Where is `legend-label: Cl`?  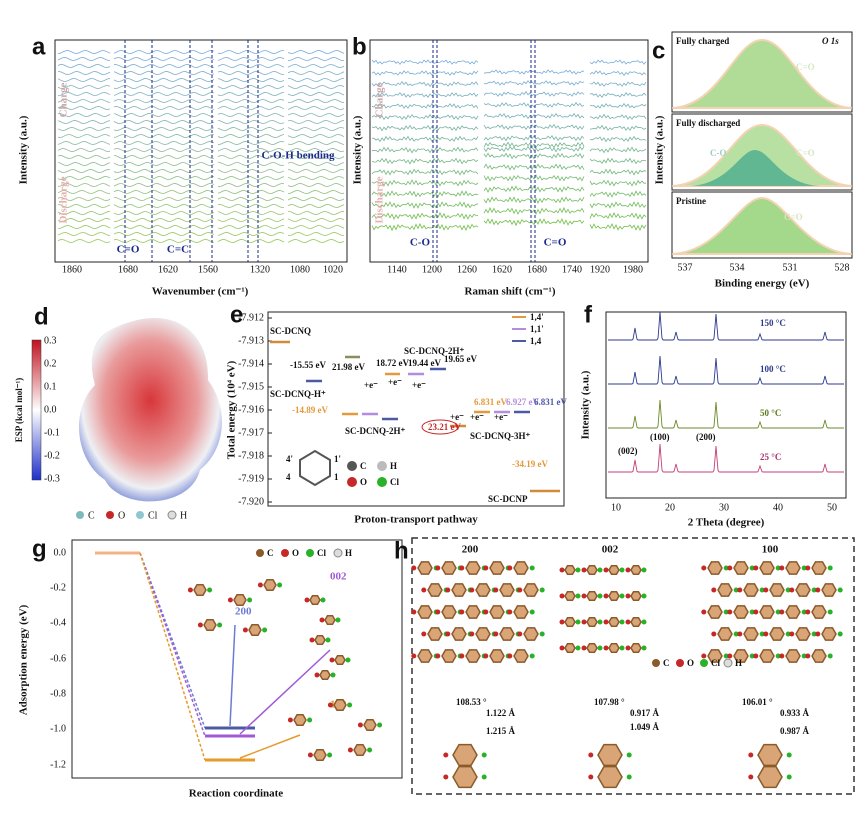
legend-label: Cl is located at coordinates (715, 663).